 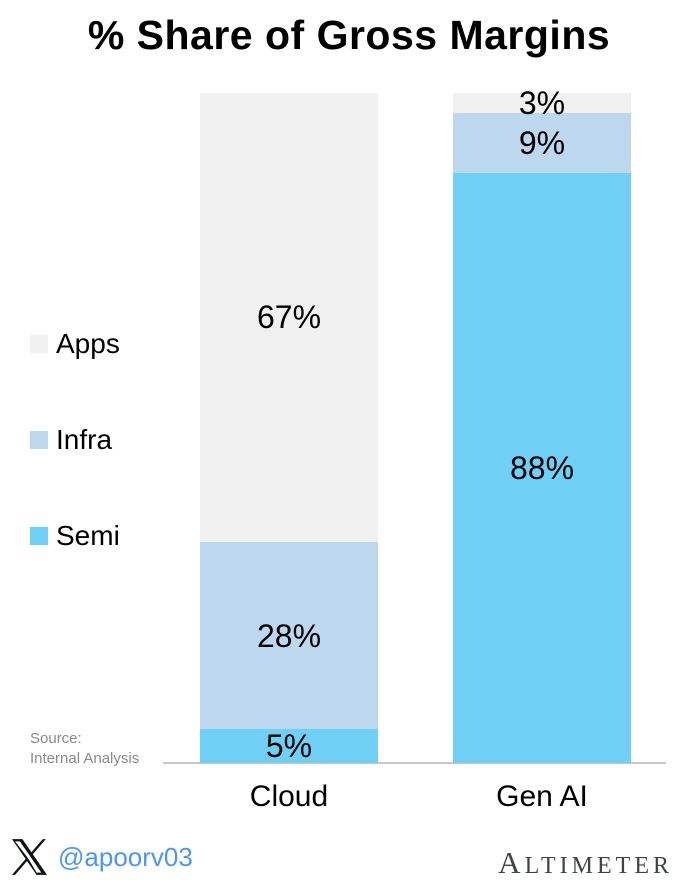 I want to click on legend-item-apps: Apps, so click(x=75, y=343).